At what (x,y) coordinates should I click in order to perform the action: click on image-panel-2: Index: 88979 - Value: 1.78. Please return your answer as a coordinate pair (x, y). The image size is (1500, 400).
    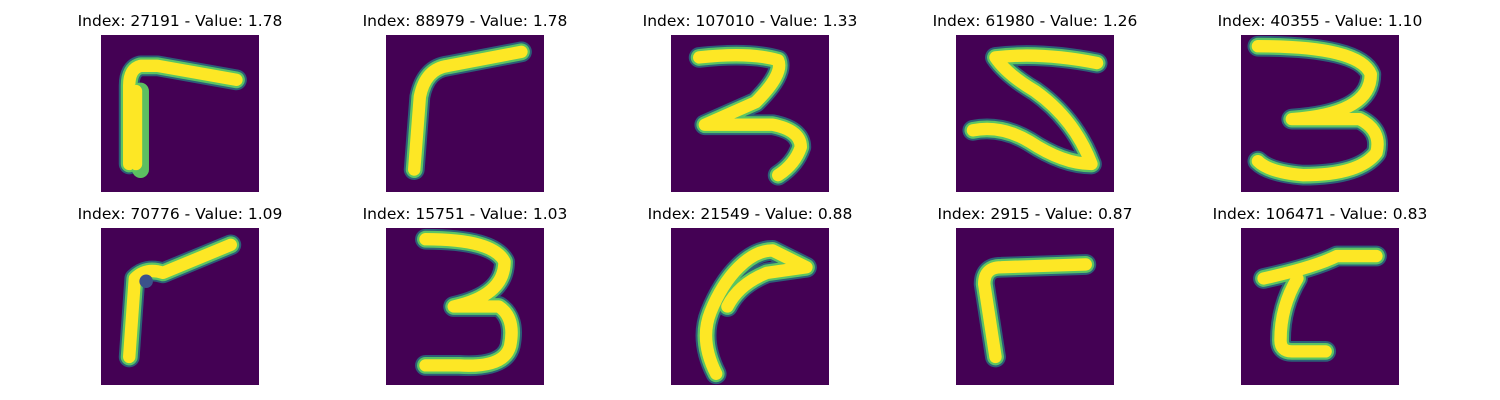
    Looking at the image, I should click on (465, 96).